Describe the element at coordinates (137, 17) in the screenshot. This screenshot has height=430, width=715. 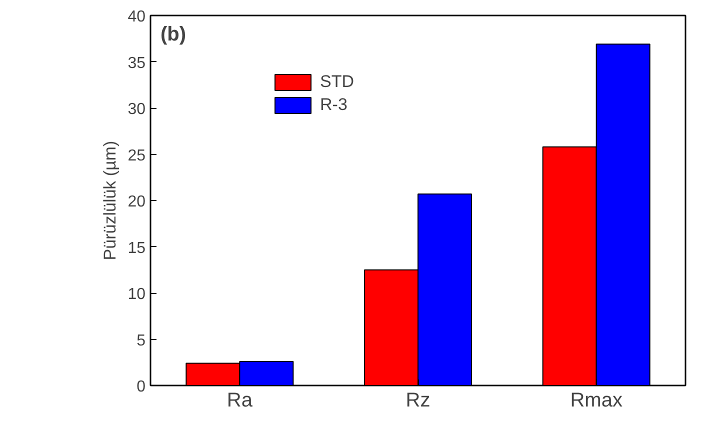
I see `y-tick-label: 40` at that location.